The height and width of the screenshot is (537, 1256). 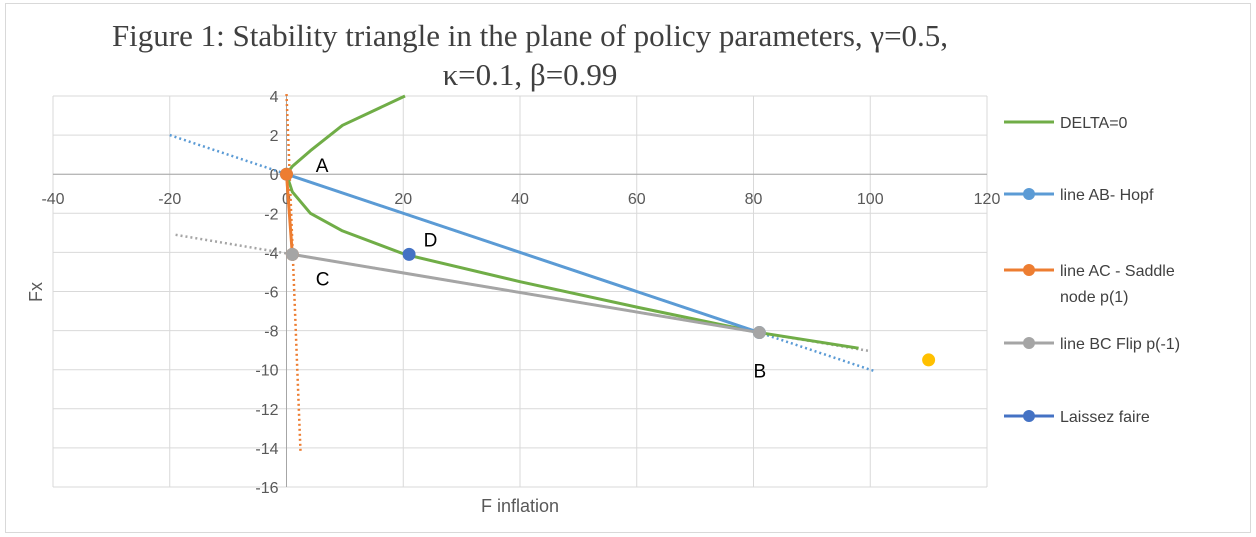 I want to click on y-tick-label: -14, so click(x=266, y=449).